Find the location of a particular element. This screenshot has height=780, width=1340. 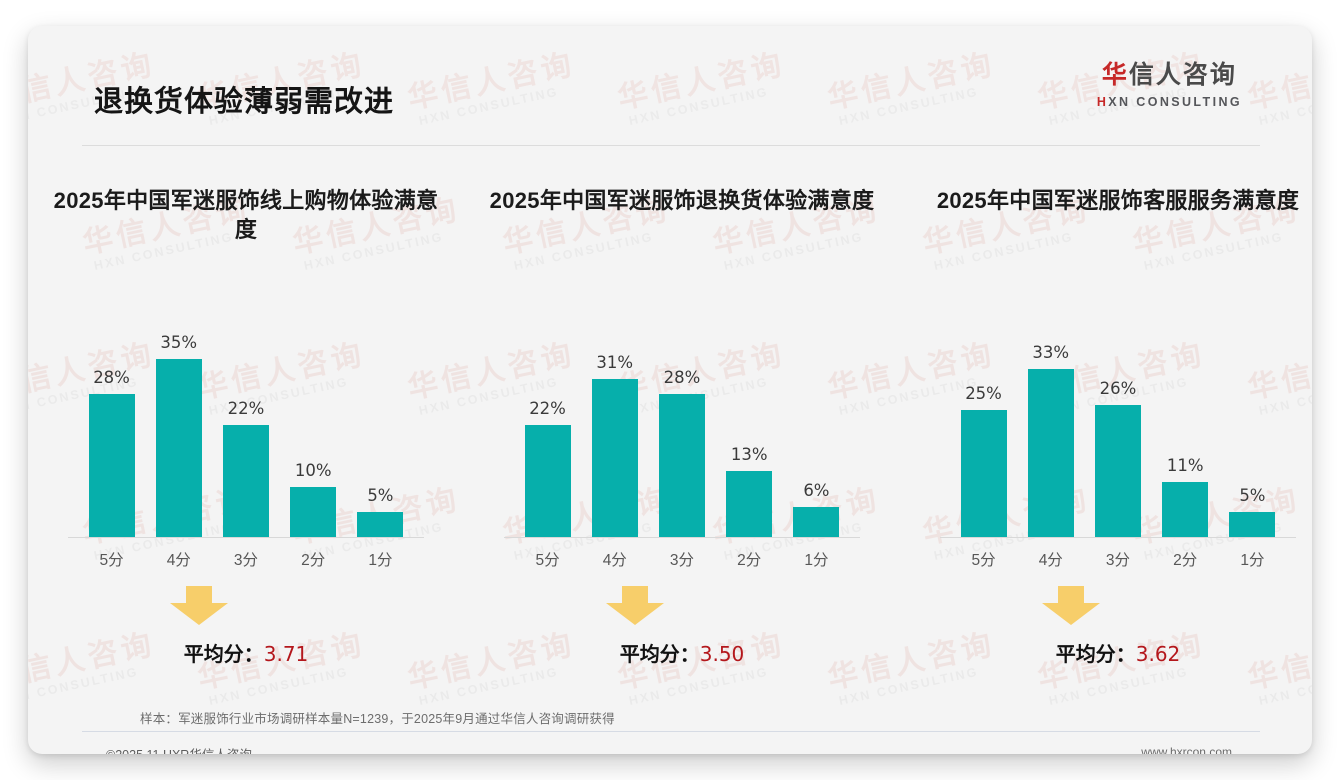

bar-column: 35% is located at coordinates (178, 408).